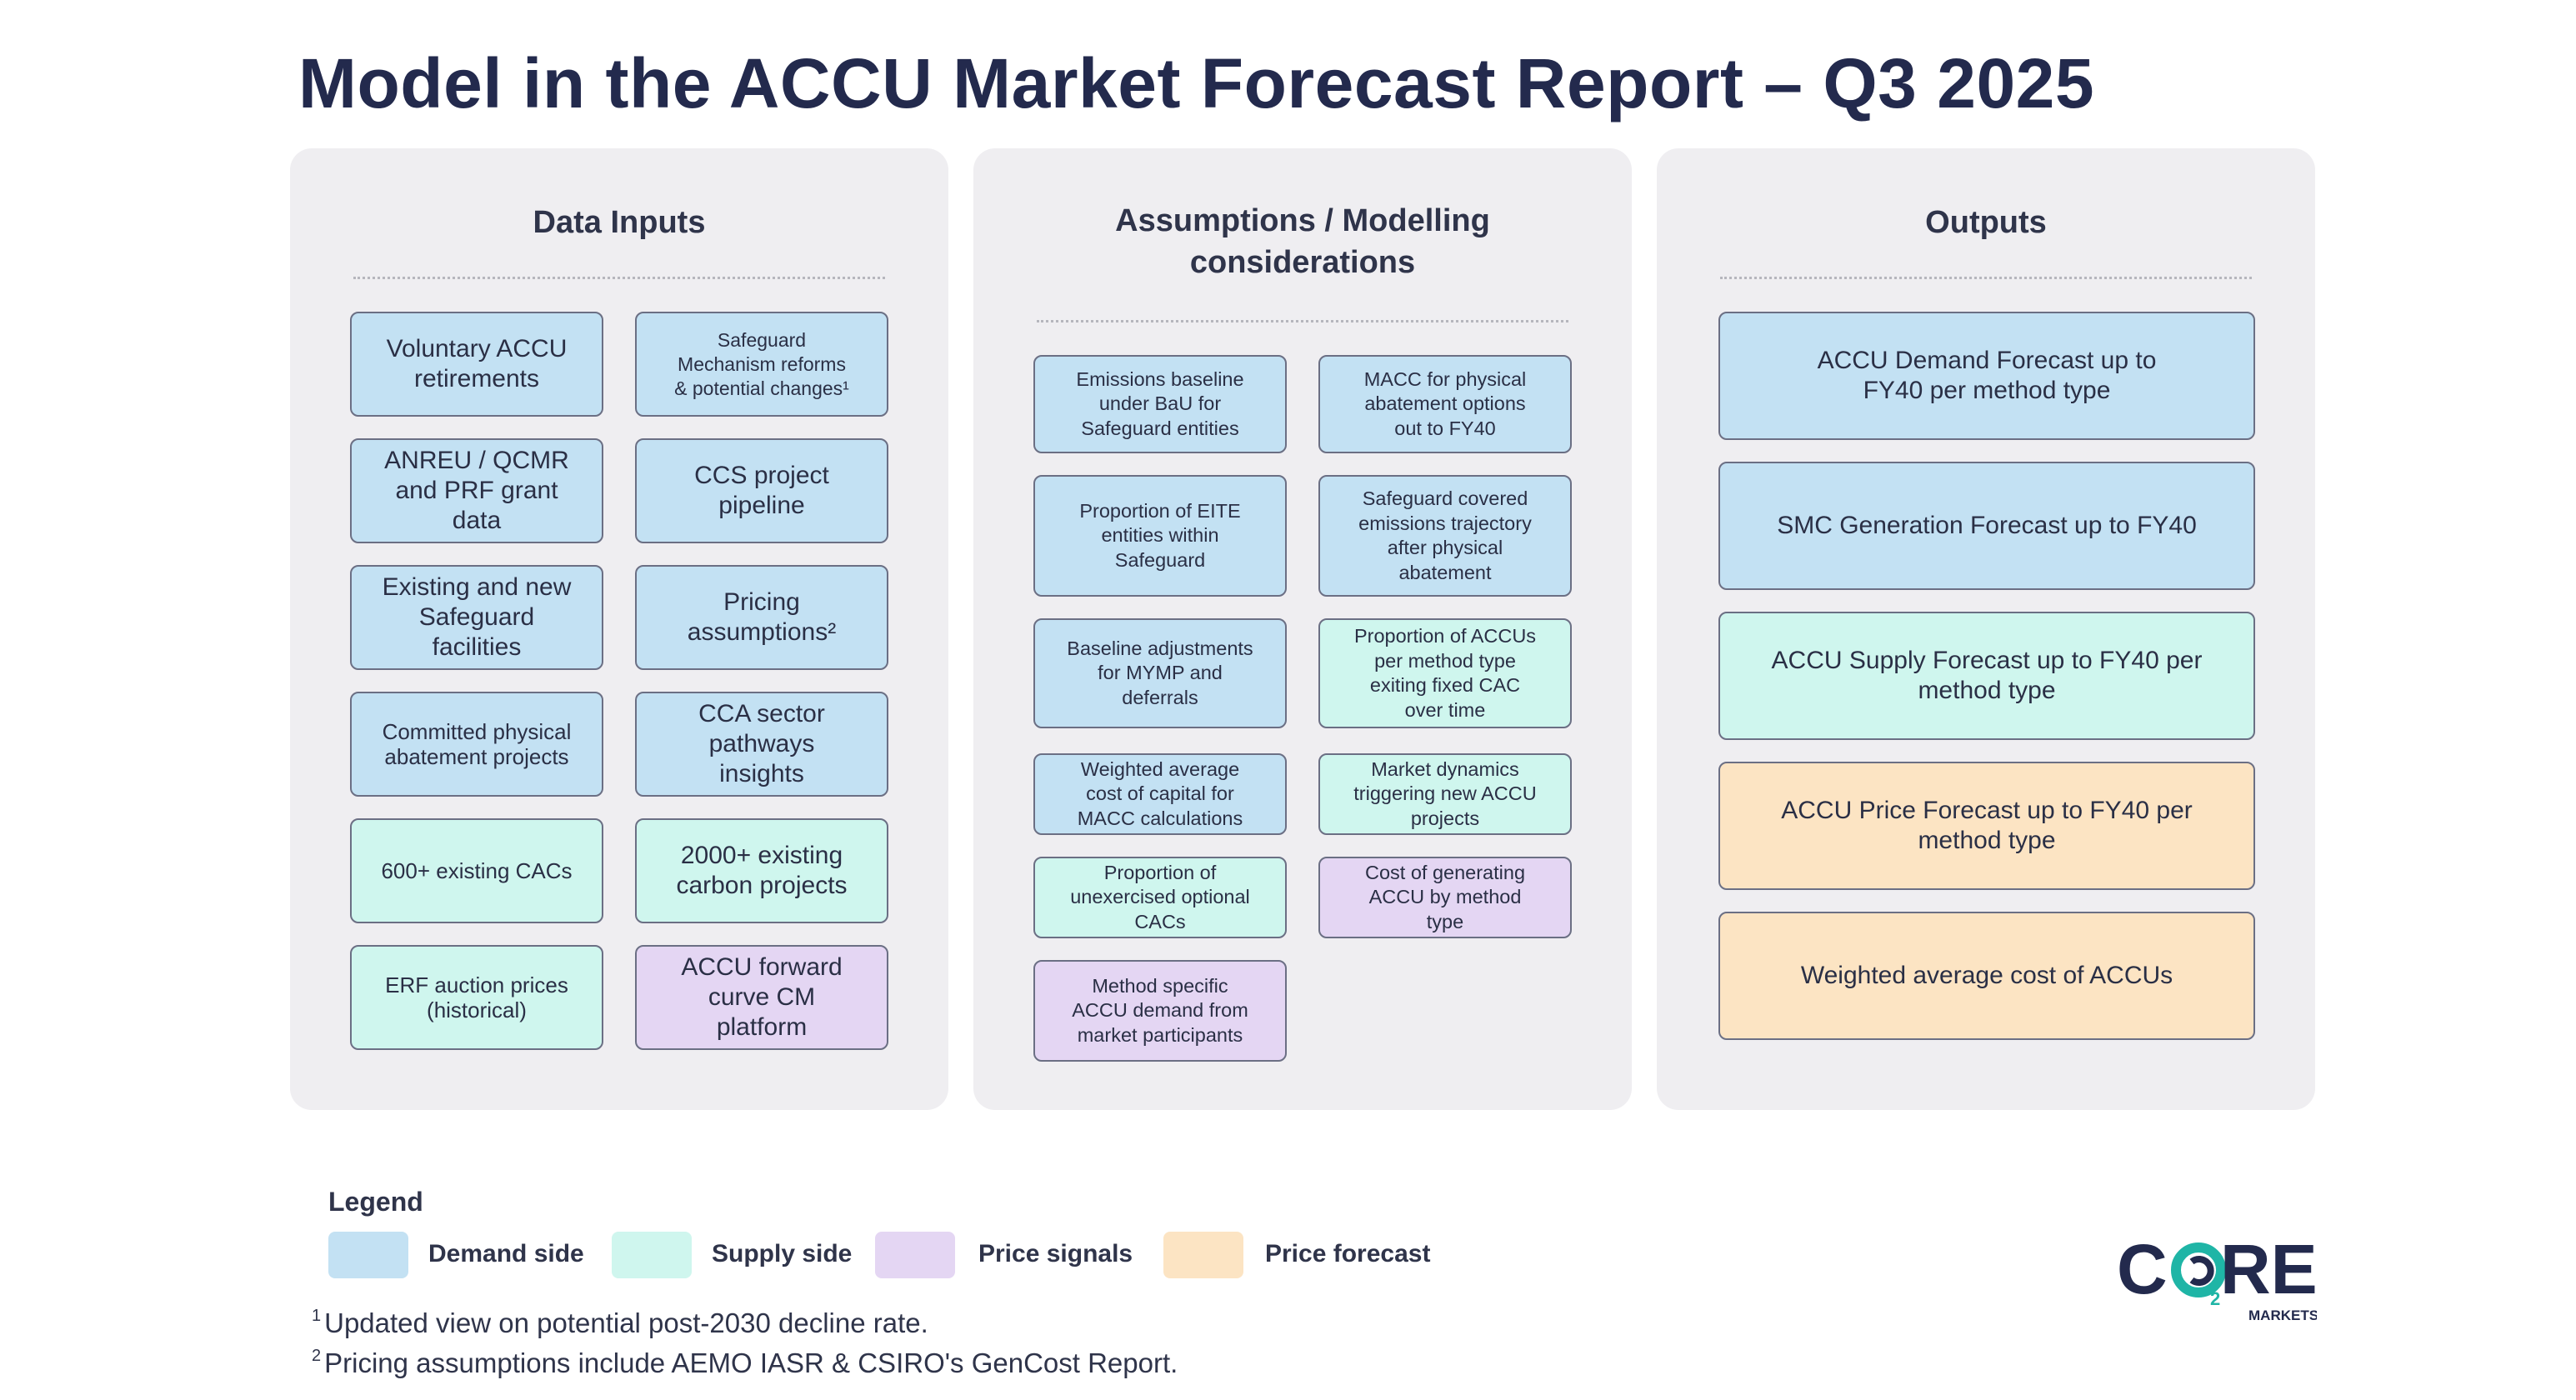 The image size is (2576, 1400). Describe the element at coordinates (762, 491) in the screenshot. I see `input-box-ccs-pipeline: CCS project pipeline` at that location.